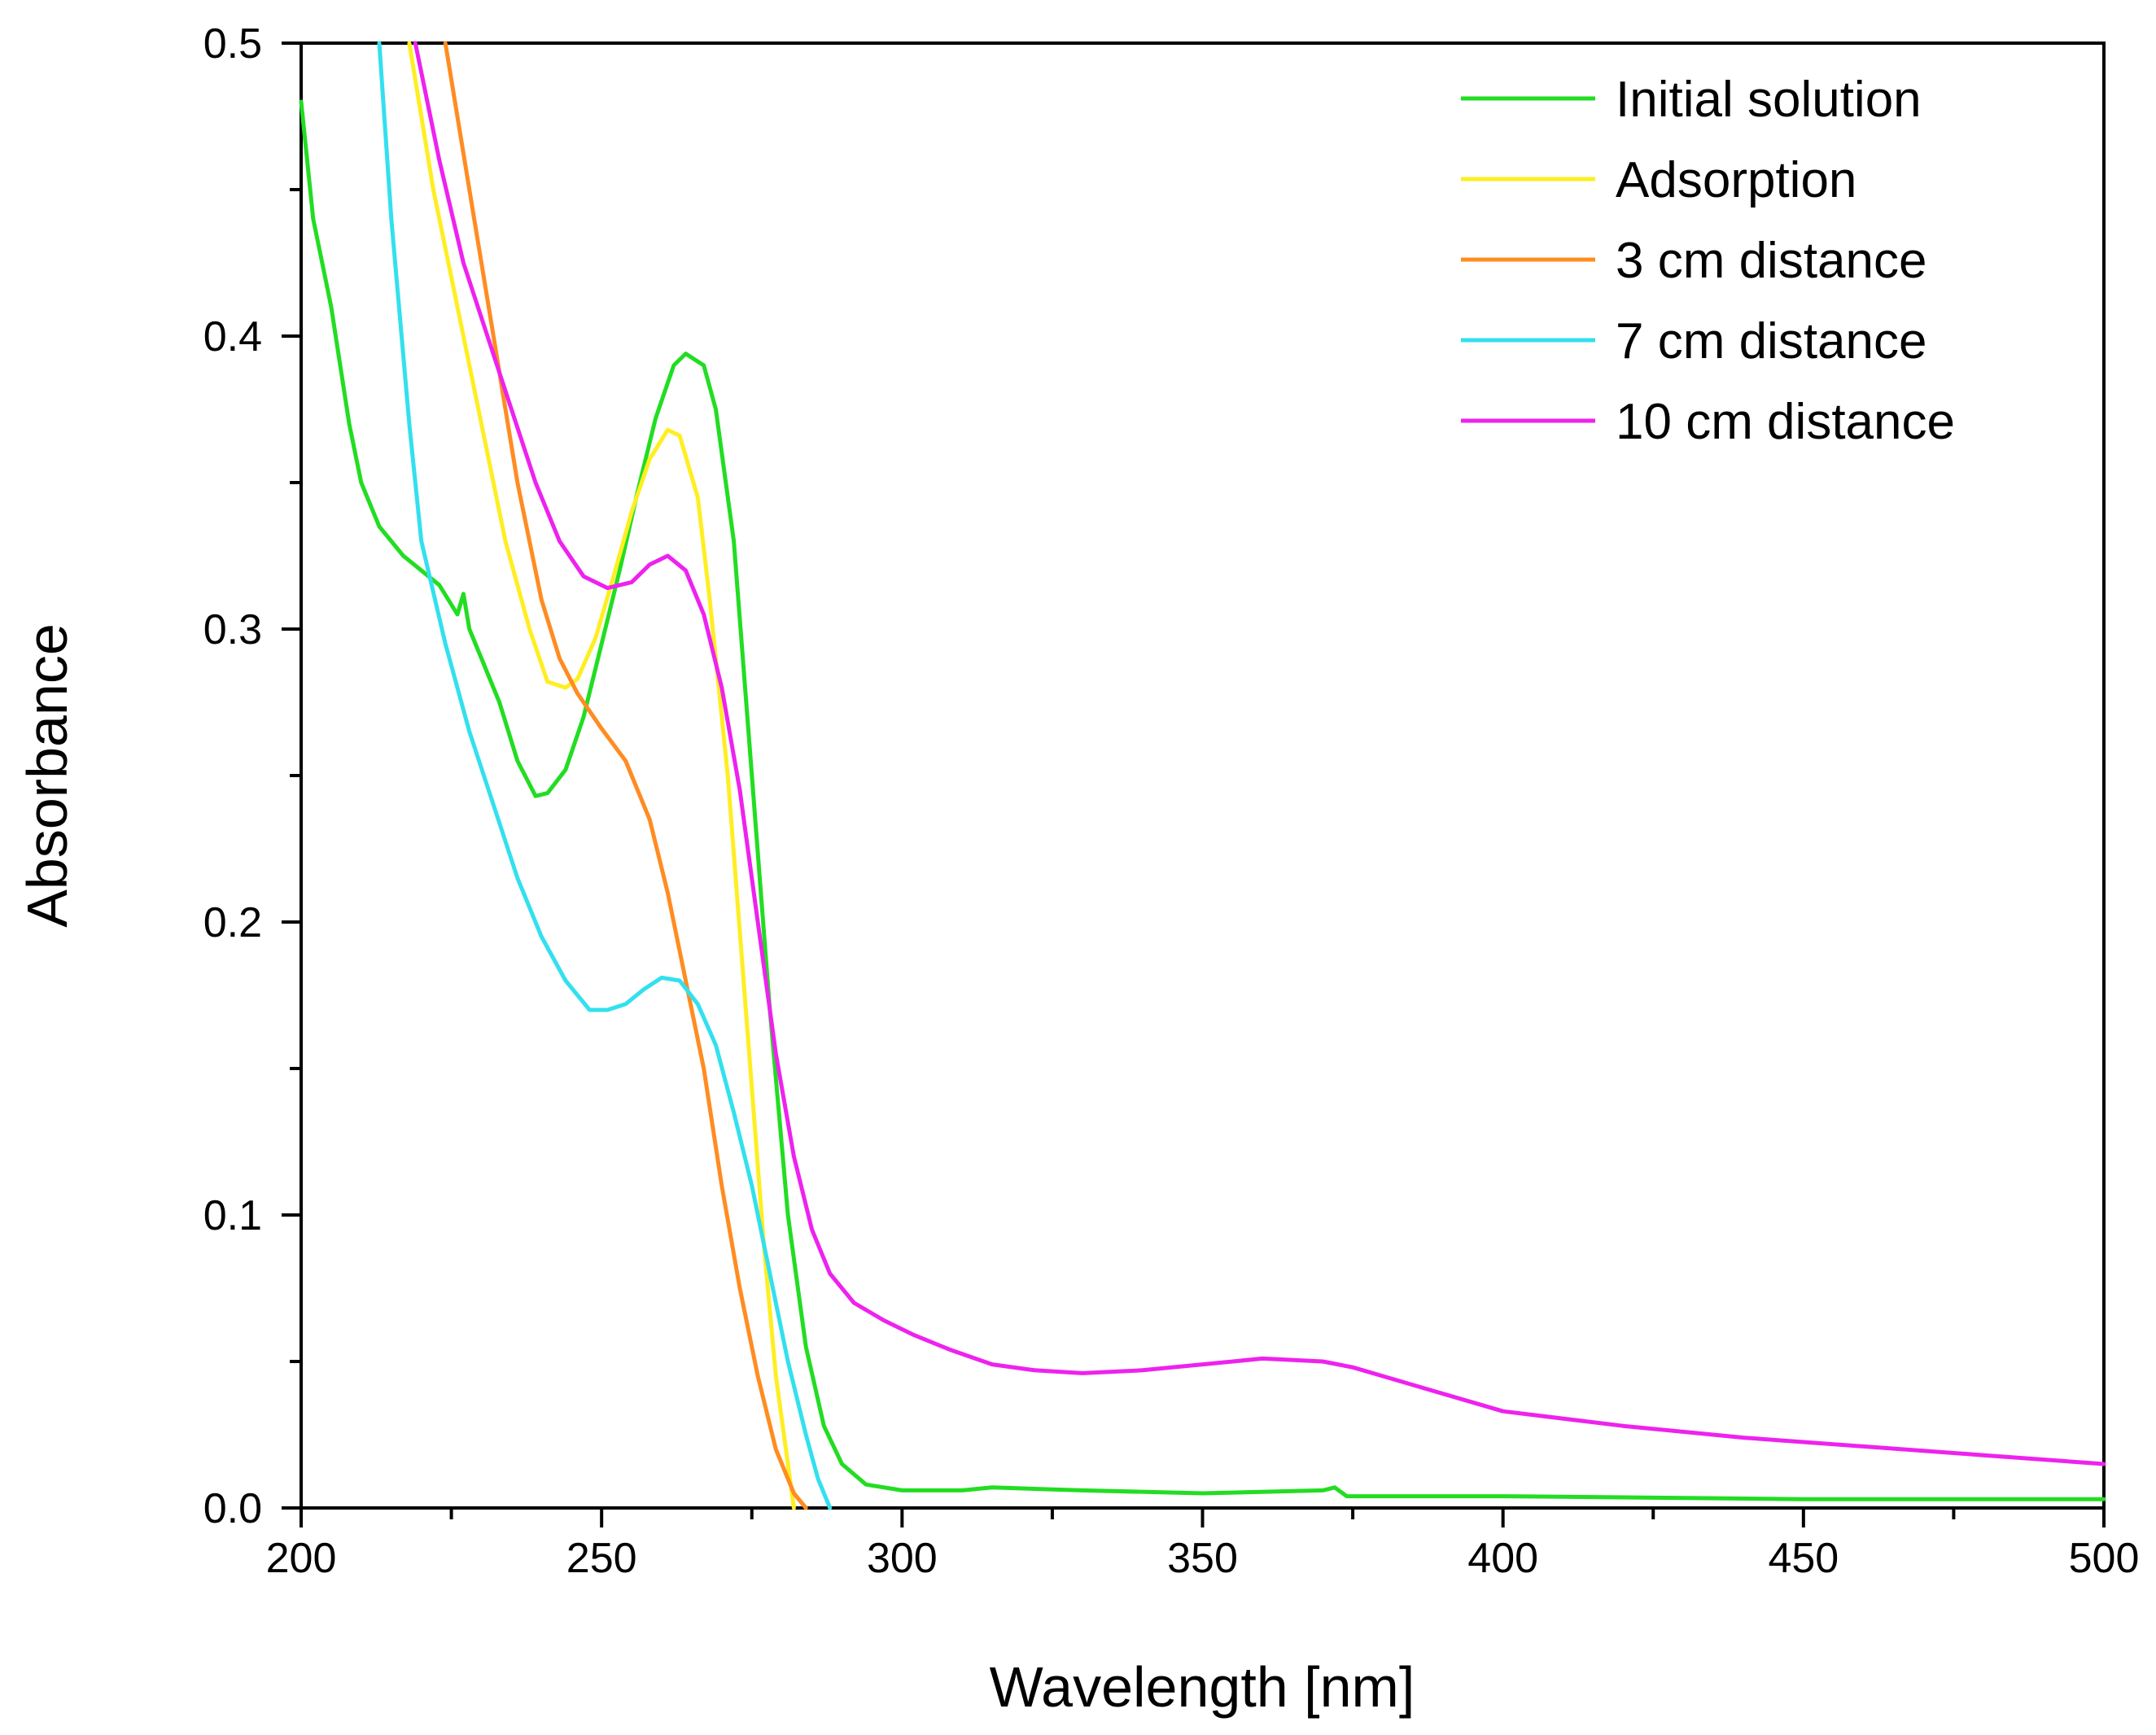 This screenshot has height=1735, width=2156. What do you see at coordinates (232, 337) in the screenshot?
I see `y-tick-label: 0.4` at bounding box center [232, 337].